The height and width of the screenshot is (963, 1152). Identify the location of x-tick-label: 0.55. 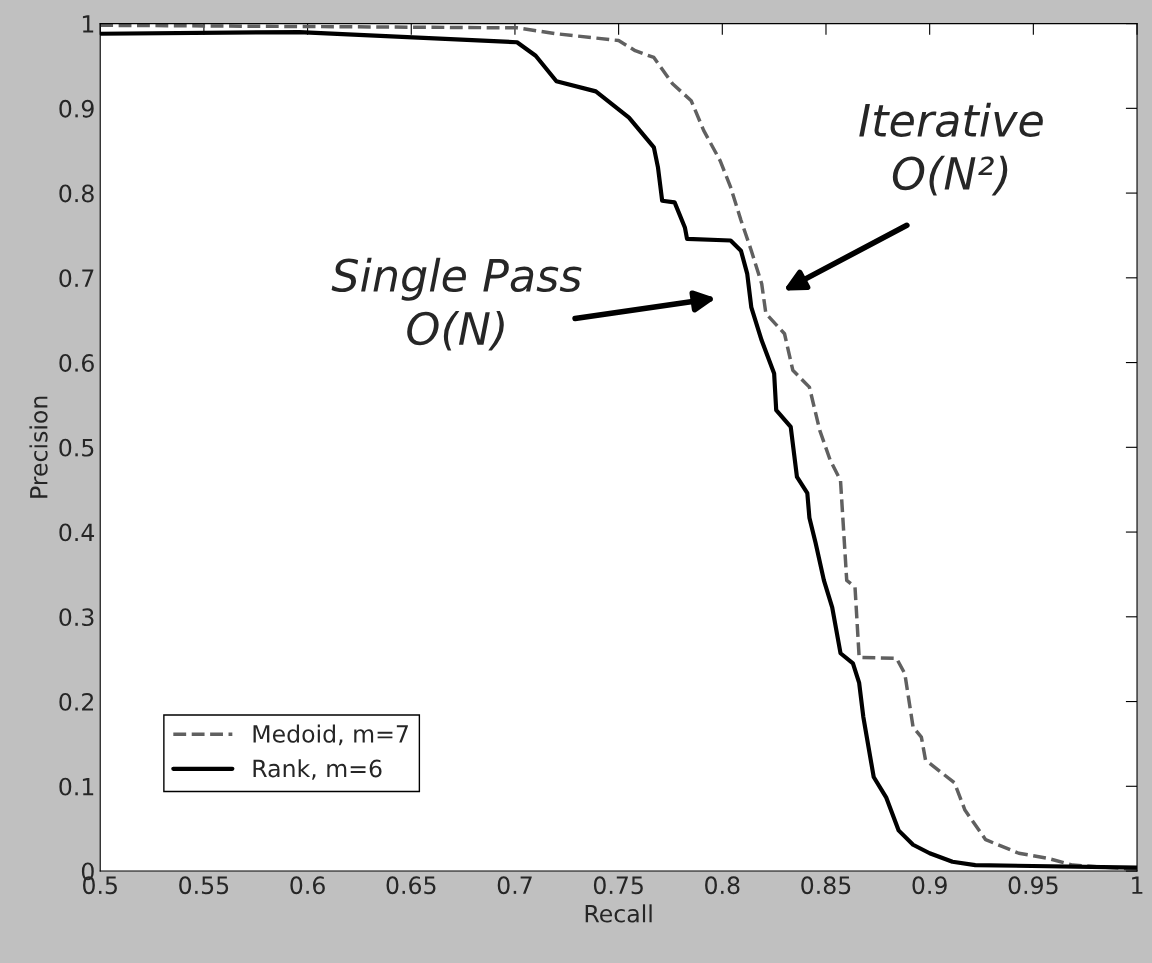
(204, 885).